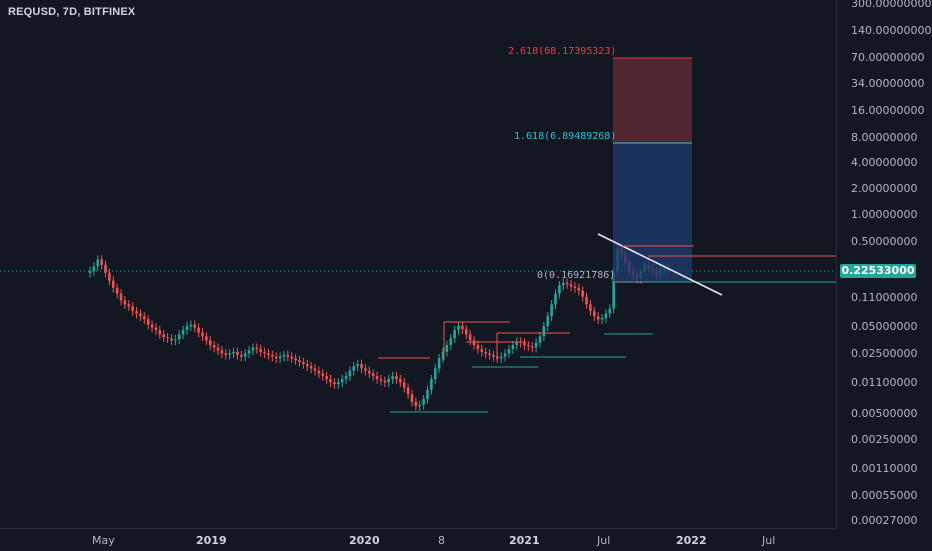 The image size is (932, 551). Describe the element at coordinates (652, 212) in the screenshot. I see `fib-lower-zone` at that location.